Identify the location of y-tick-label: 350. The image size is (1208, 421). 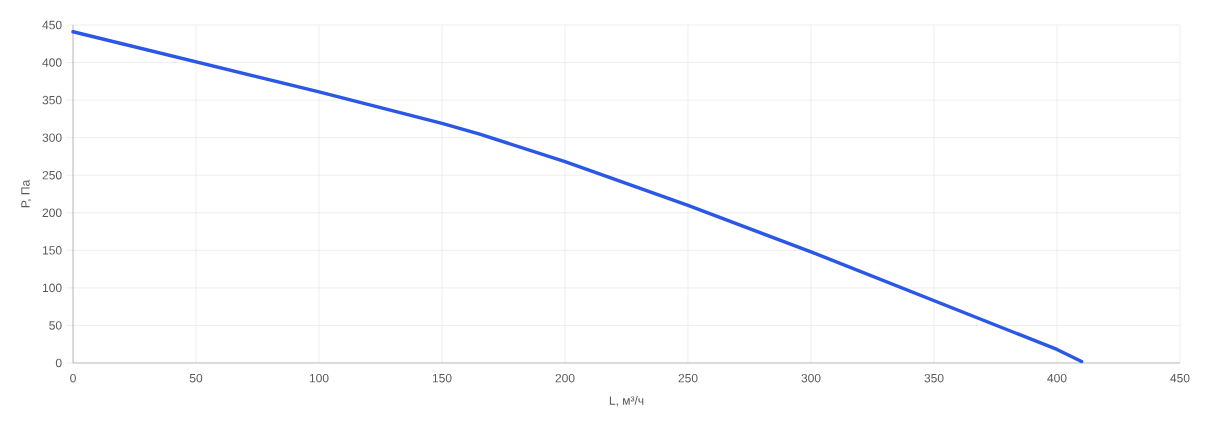
(52, 100).